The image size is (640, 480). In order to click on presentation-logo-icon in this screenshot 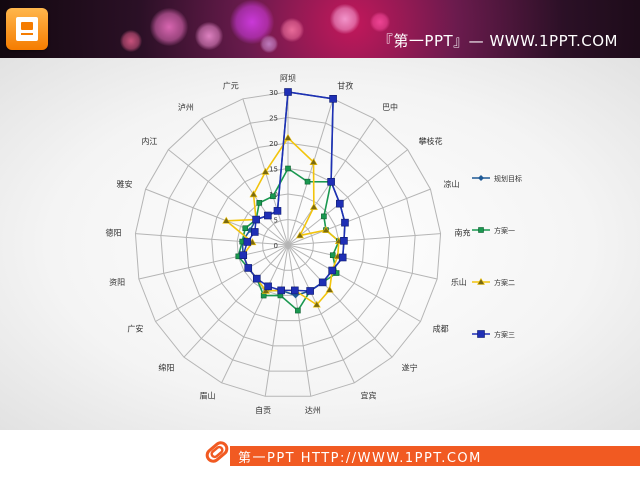, I will do `click(27, 29)`.